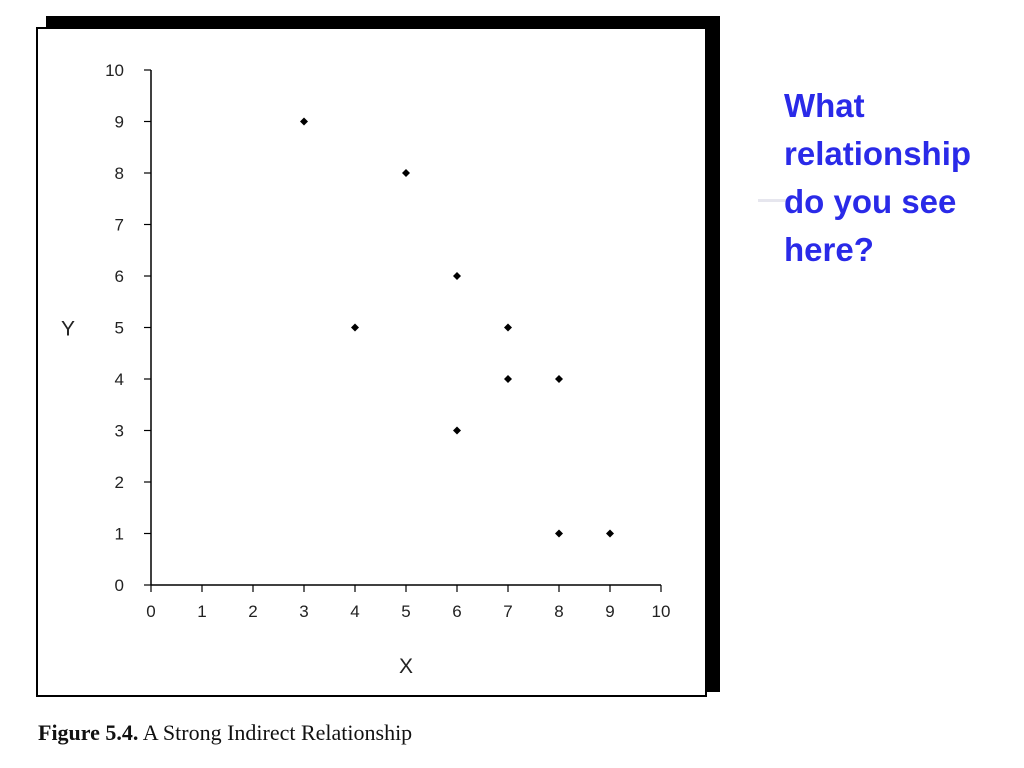 The width and height of the screenshot is (1024, 768). Describe the element at coordinates (88, 732) in the screenshot. I see `figure-label: Figure 5.4.` at that location.